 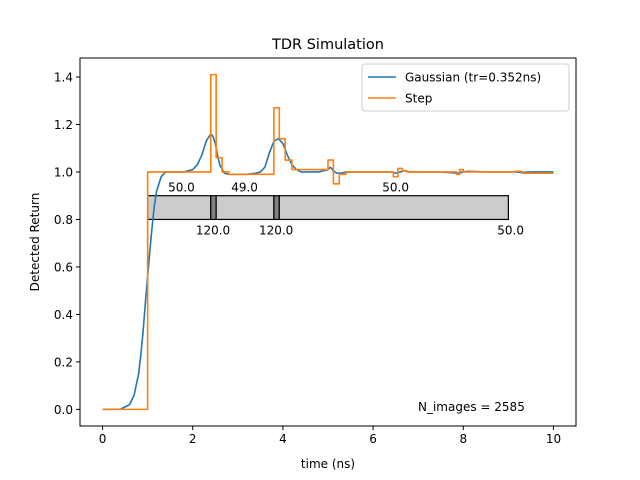 What do you see at coordinates (213, 230) in the screenshot?
I see `impedance-label-bottom-0: 120.0` at bounding box center [213, 230].